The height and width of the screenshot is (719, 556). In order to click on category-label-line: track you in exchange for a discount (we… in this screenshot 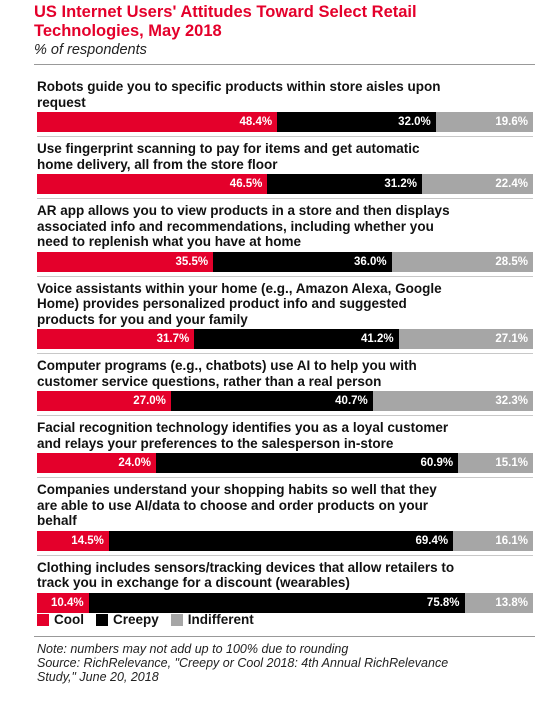, I will do `click(193, 582)`.